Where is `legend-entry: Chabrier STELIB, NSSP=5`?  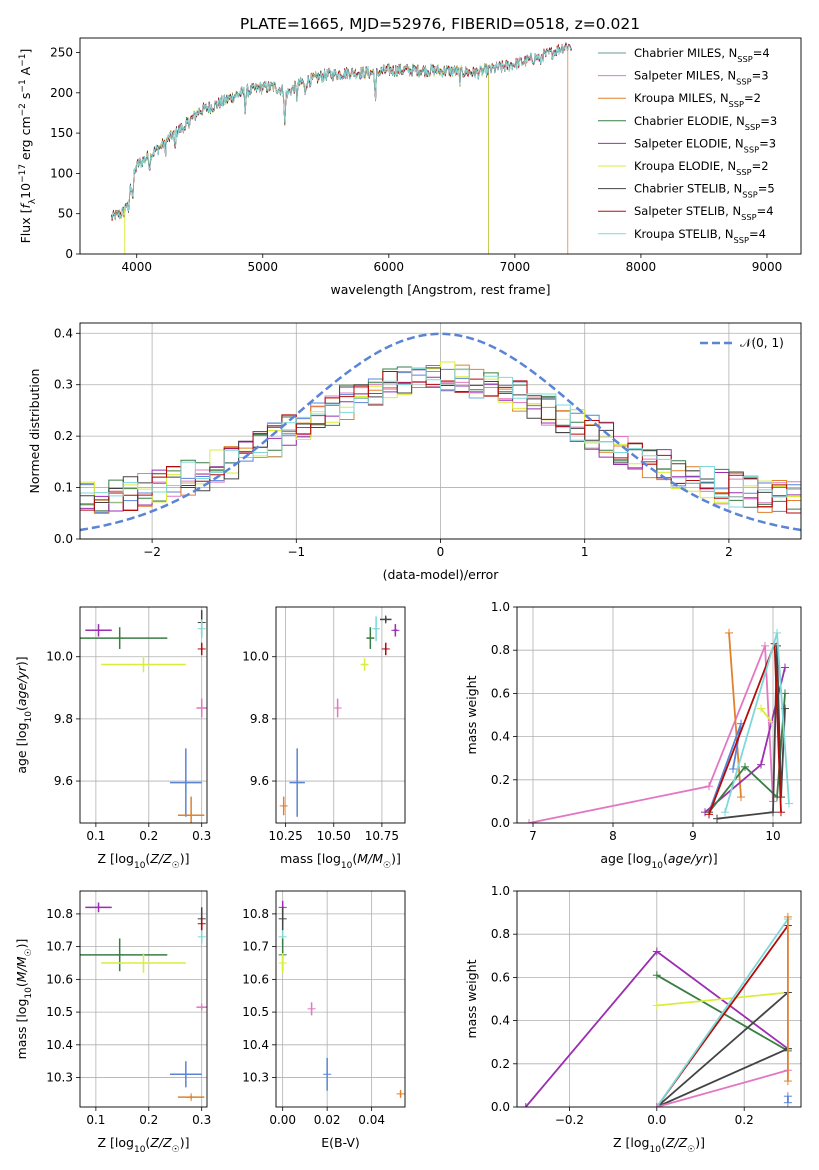 legend-entry: Chabrier STELIB, NSSP=5 is located at coordinates (704, 191).